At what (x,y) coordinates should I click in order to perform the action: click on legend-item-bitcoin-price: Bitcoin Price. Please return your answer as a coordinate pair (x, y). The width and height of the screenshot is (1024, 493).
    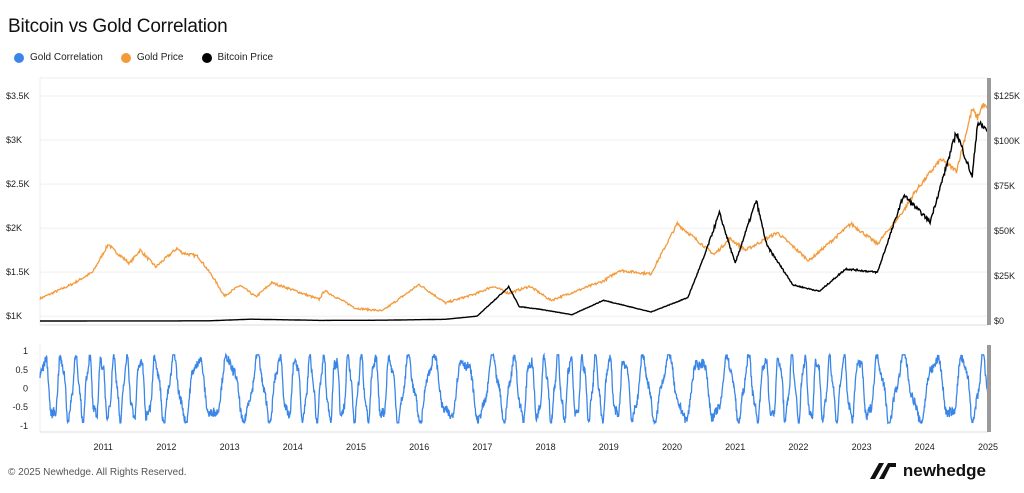
    Looking at the image, I should click on (237, 57).